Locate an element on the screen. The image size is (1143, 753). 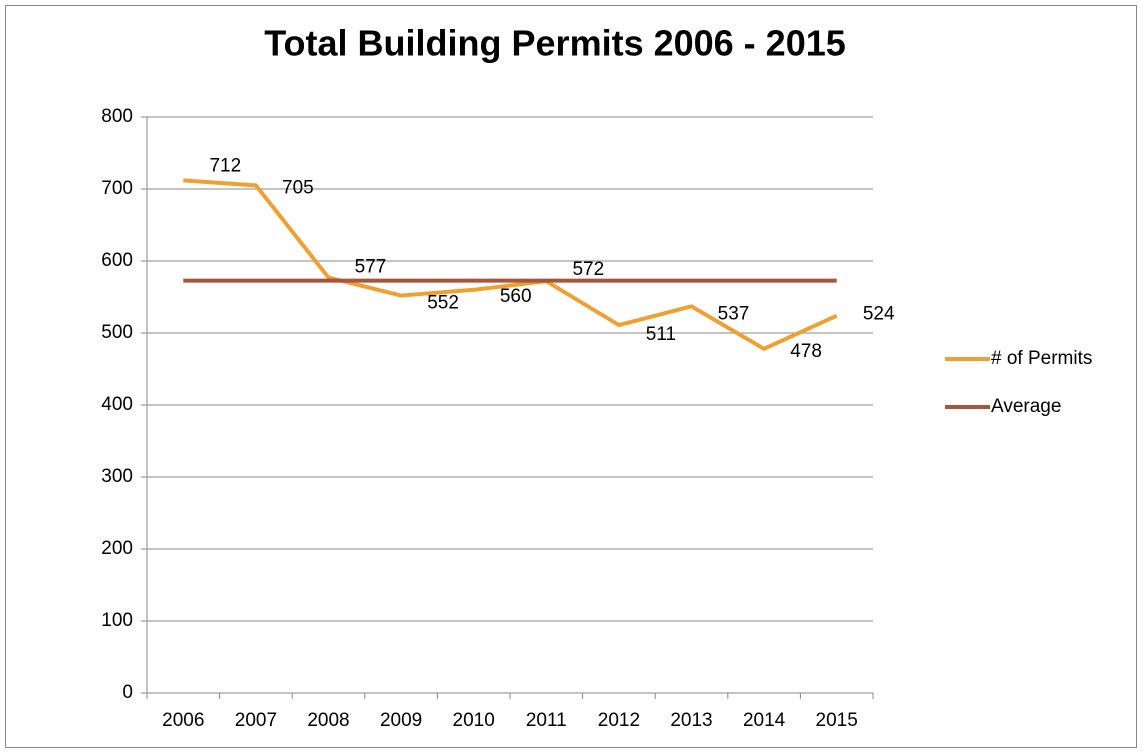
x-tick-label: 2011 is located at coordinates (546, 720).